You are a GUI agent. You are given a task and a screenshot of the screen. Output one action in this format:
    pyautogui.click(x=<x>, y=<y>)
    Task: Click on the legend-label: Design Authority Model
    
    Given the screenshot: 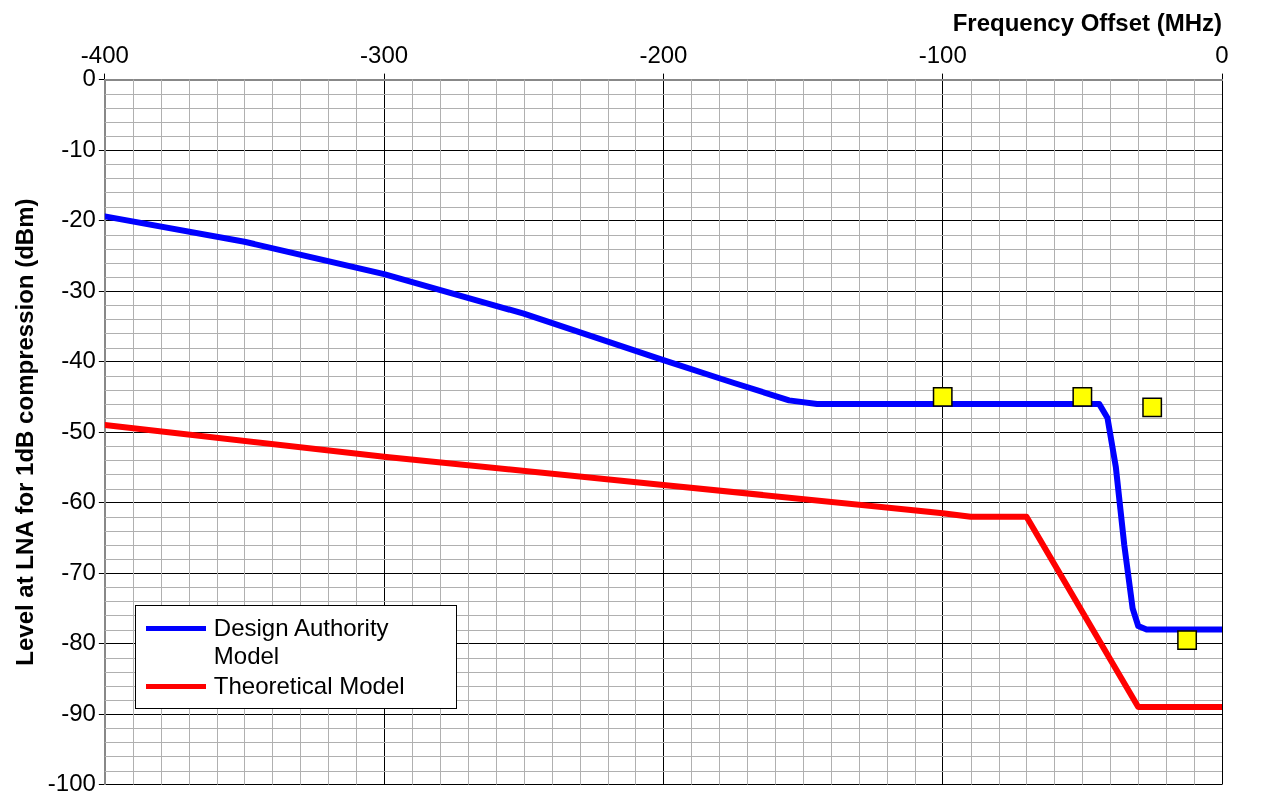 What is the action you would take?
    pyautogui.click(x=301, y=641)
    